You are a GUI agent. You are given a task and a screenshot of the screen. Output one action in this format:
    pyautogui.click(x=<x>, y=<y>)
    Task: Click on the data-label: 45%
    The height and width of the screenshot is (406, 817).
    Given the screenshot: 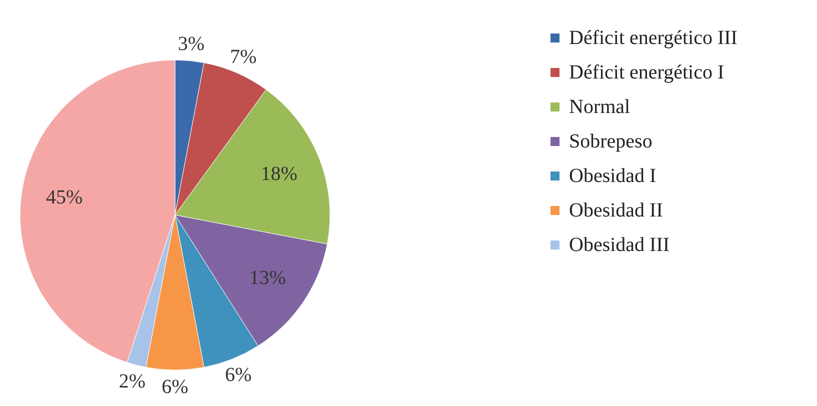 What is the action you would take?
    pyautogui.click(x=64, y=197)
    